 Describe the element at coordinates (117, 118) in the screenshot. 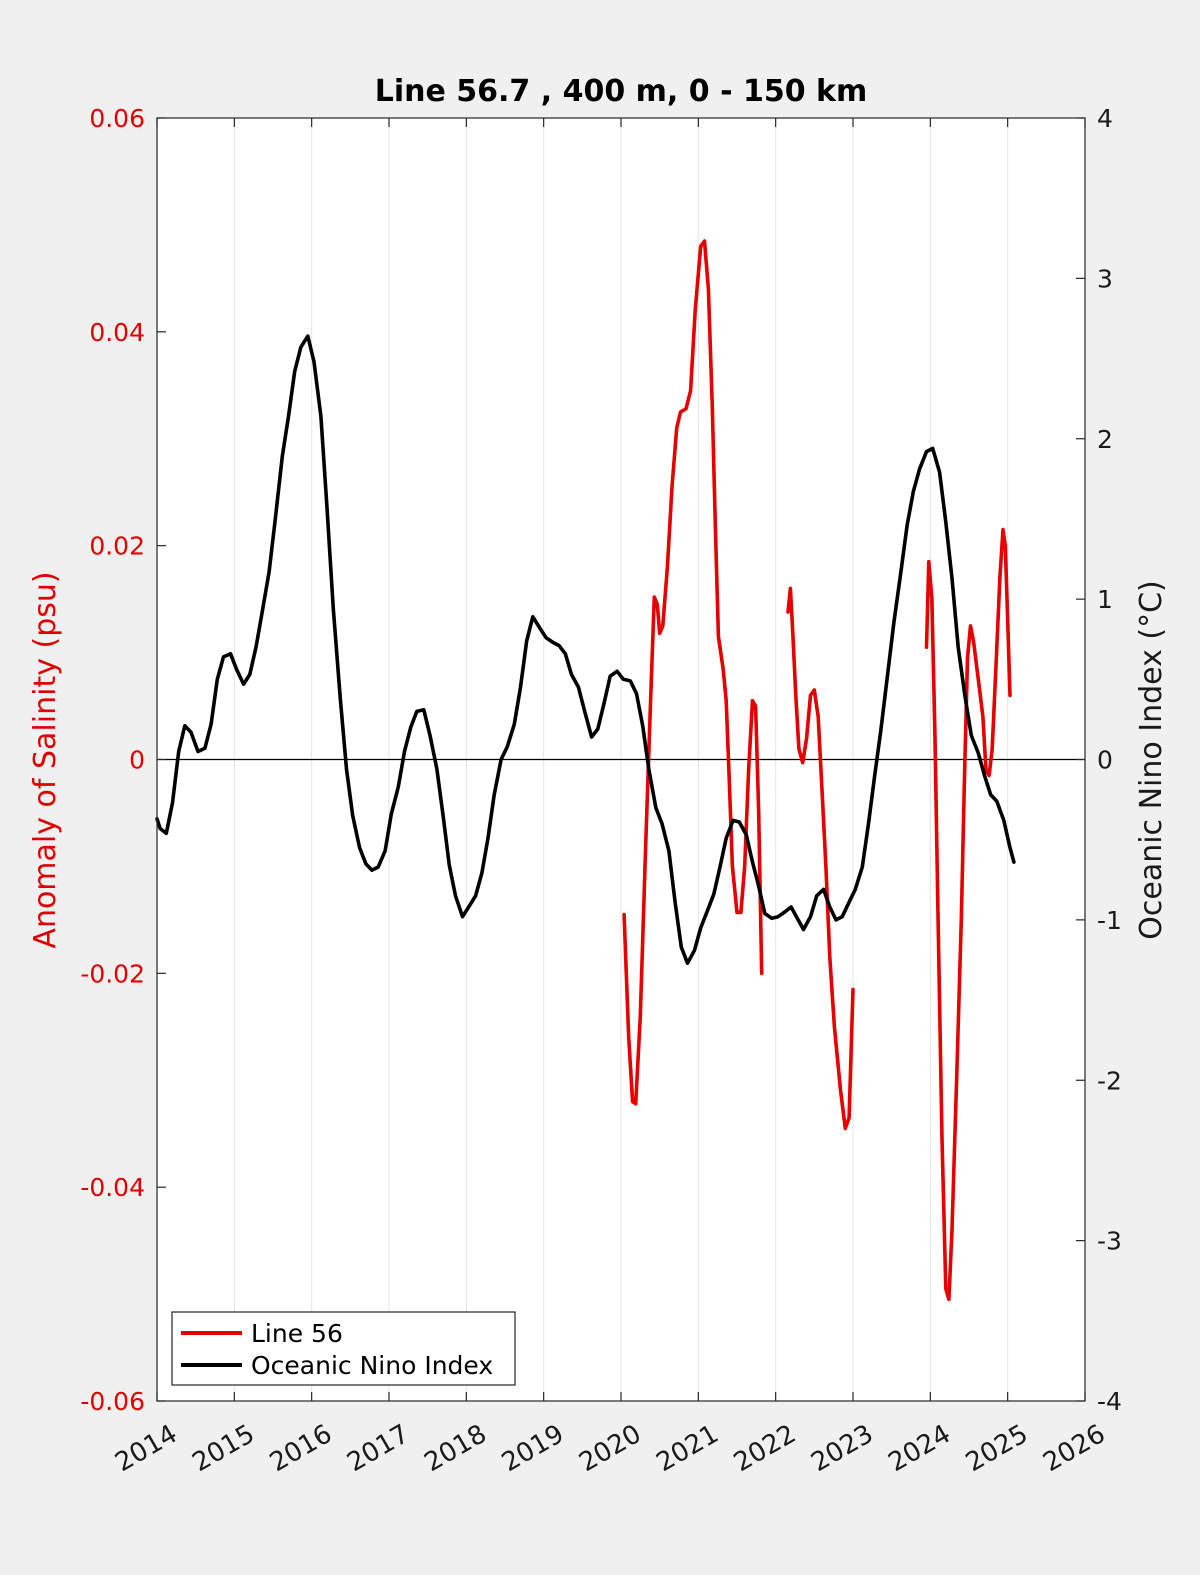

I see `y-left-tick-label: 0.06` at that location.